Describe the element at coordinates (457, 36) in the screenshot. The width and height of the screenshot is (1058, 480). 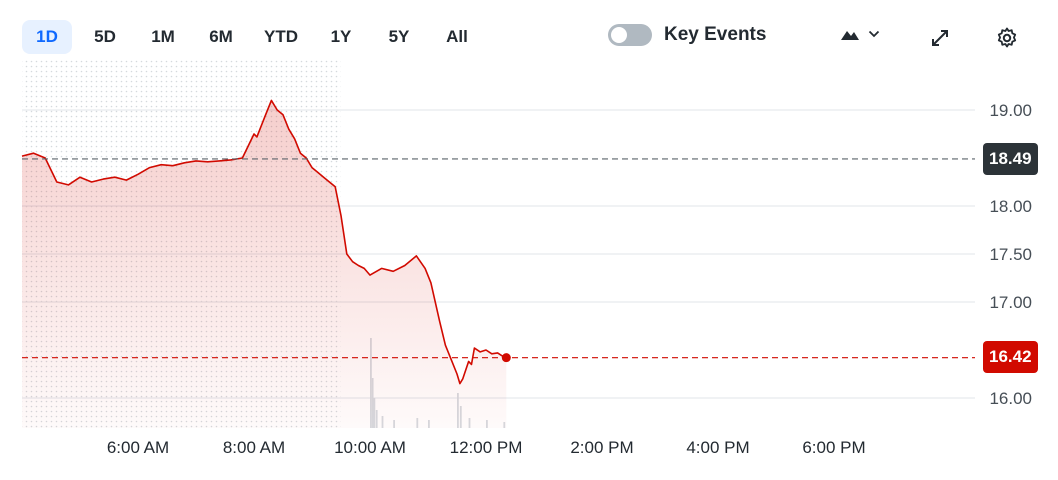
I see `range-all-button: All` at that location.